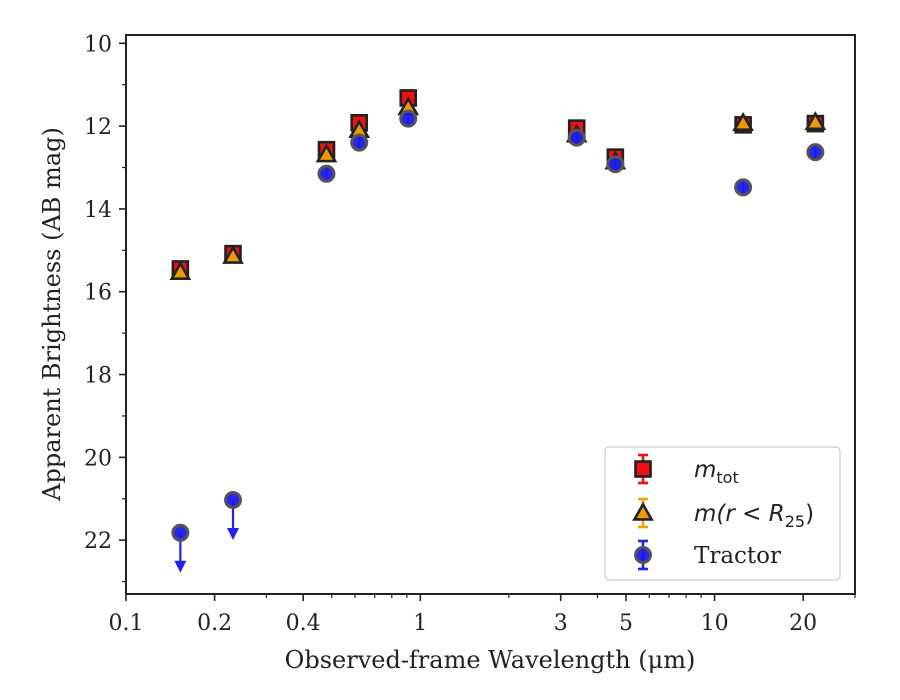 This screenshot has height=700, width=900. I want to click on legend-label-main: m(r < R, so click(739, 514).